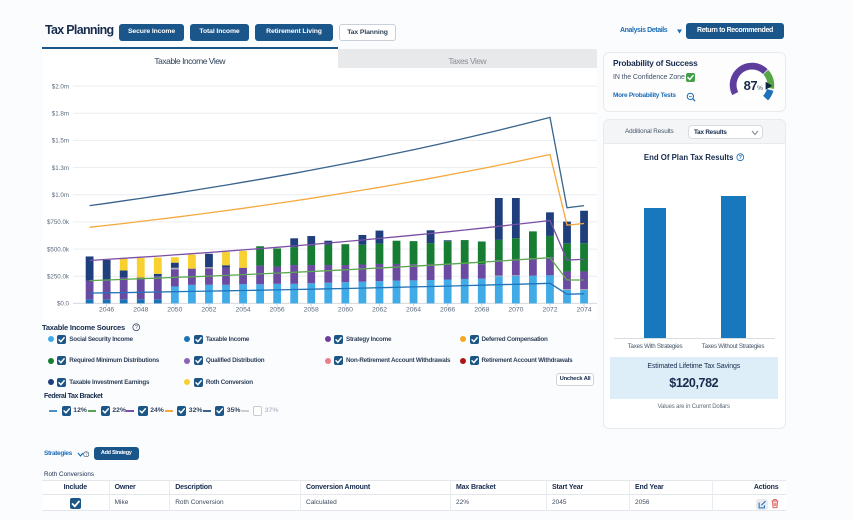 This screenshot has width=853, height=520. What do you see at coordinates (174, 309) in the screenshot?
I see `svg-text: 2050` at bounding box center [174, 309].